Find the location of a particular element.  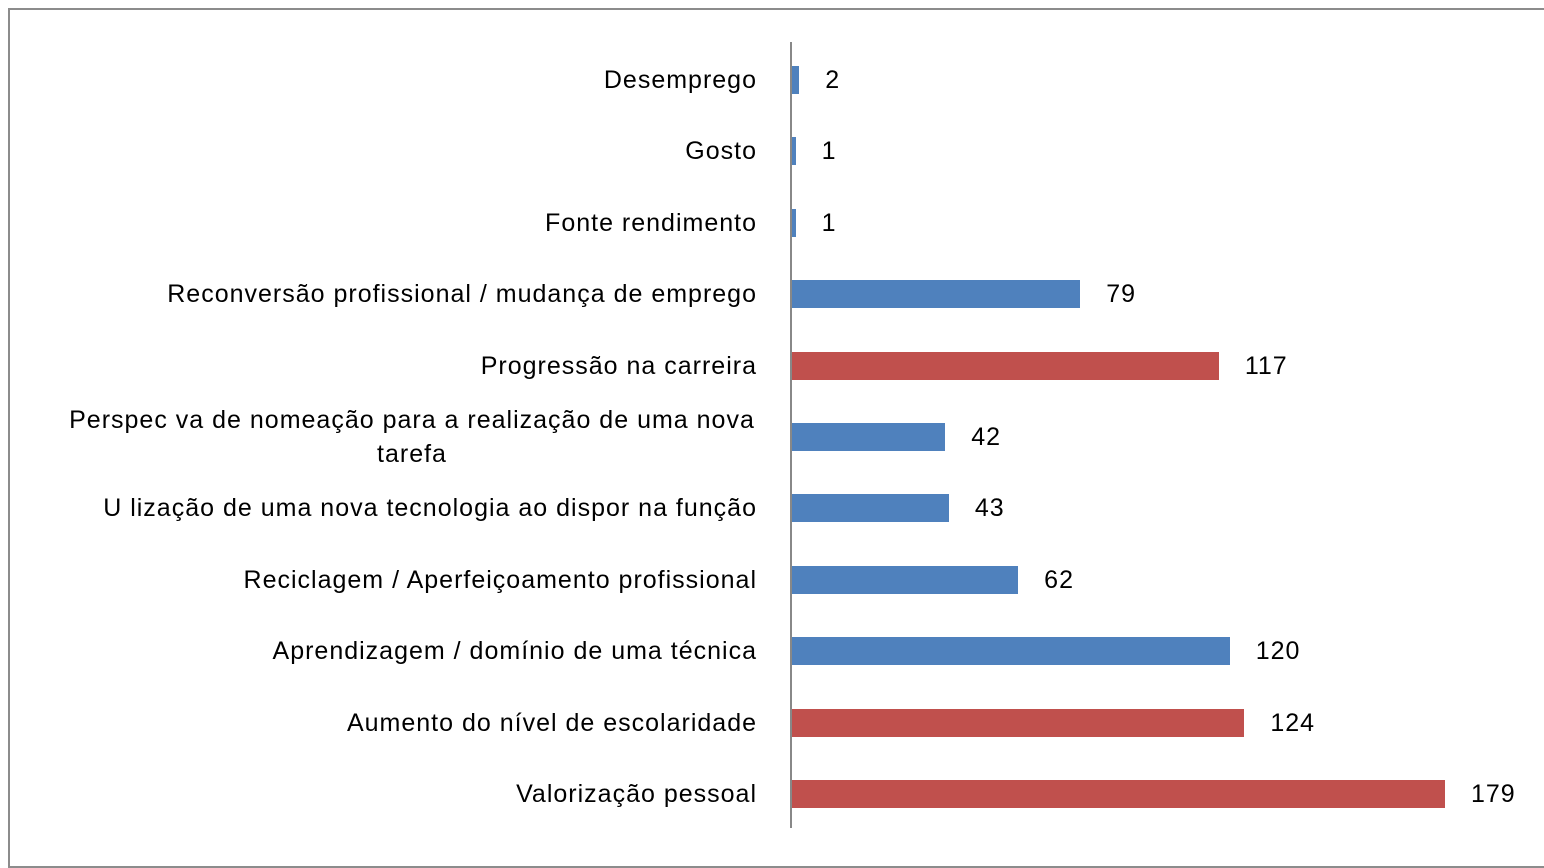

value-label: 79 is located at coordinates (1121, 294).